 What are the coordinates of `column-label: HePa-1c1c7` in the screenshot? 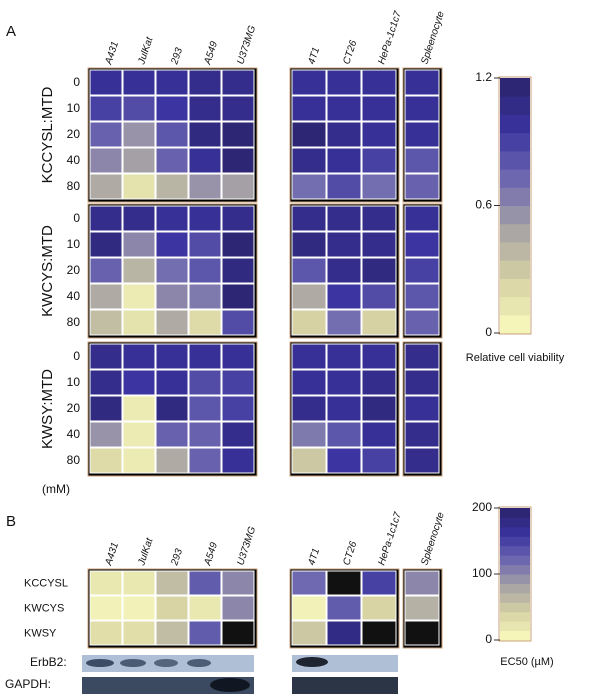 It's located at (390, 539).